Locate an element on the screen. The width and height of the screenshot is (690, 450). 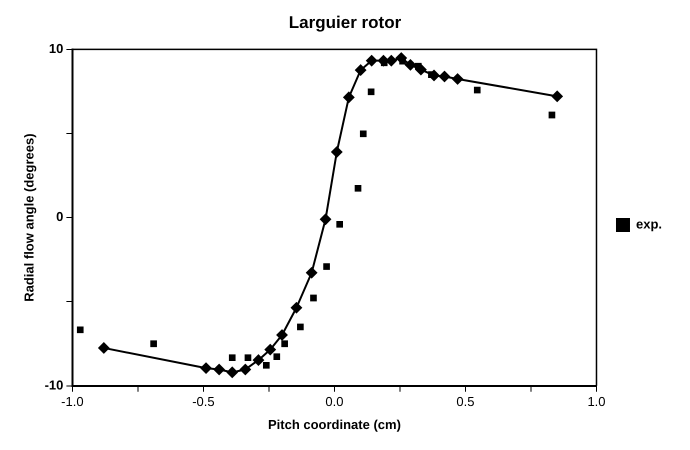
x-tick-label: 1.0 is located at coordinates (596, 402).